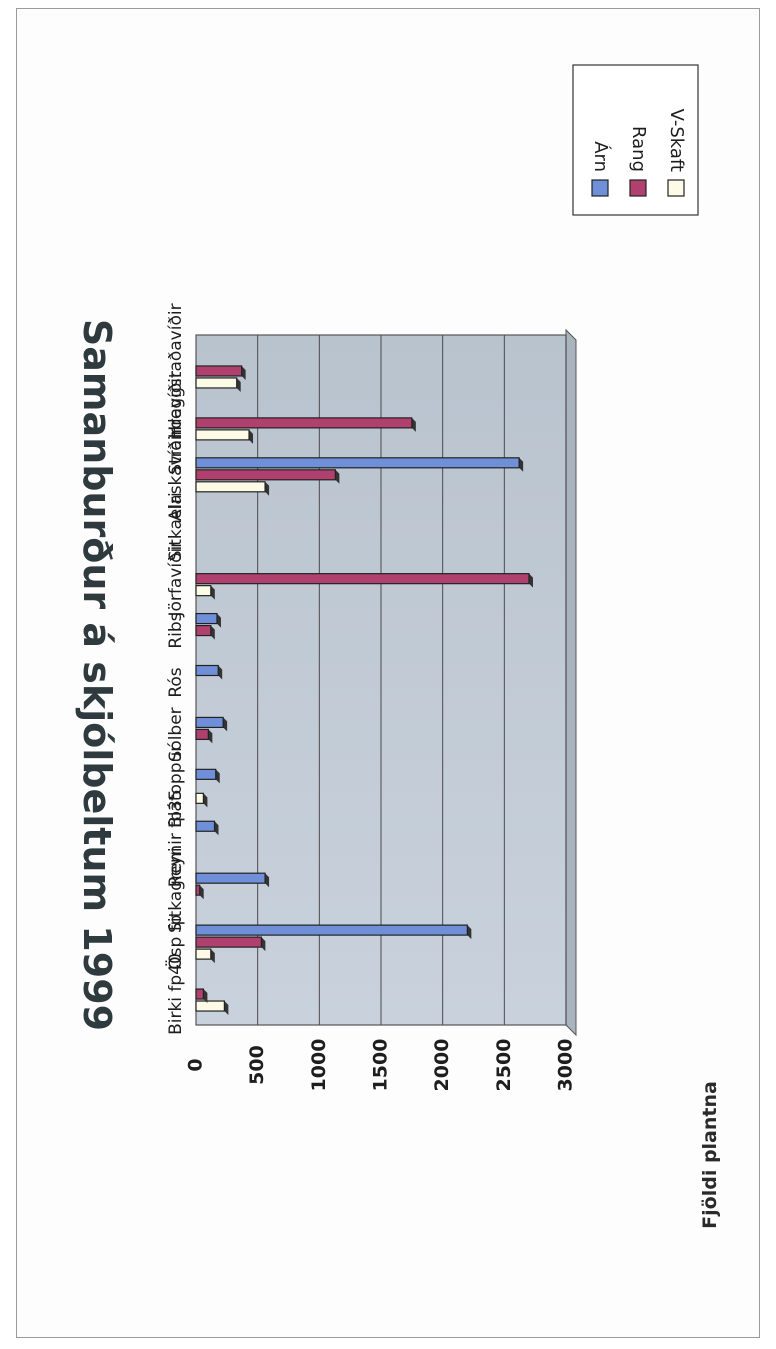 This screenshot has height=1349, width=776. Describe the element at coordinates (638, 149) in the screenshot. I see `legend-label: Rang` at that location.